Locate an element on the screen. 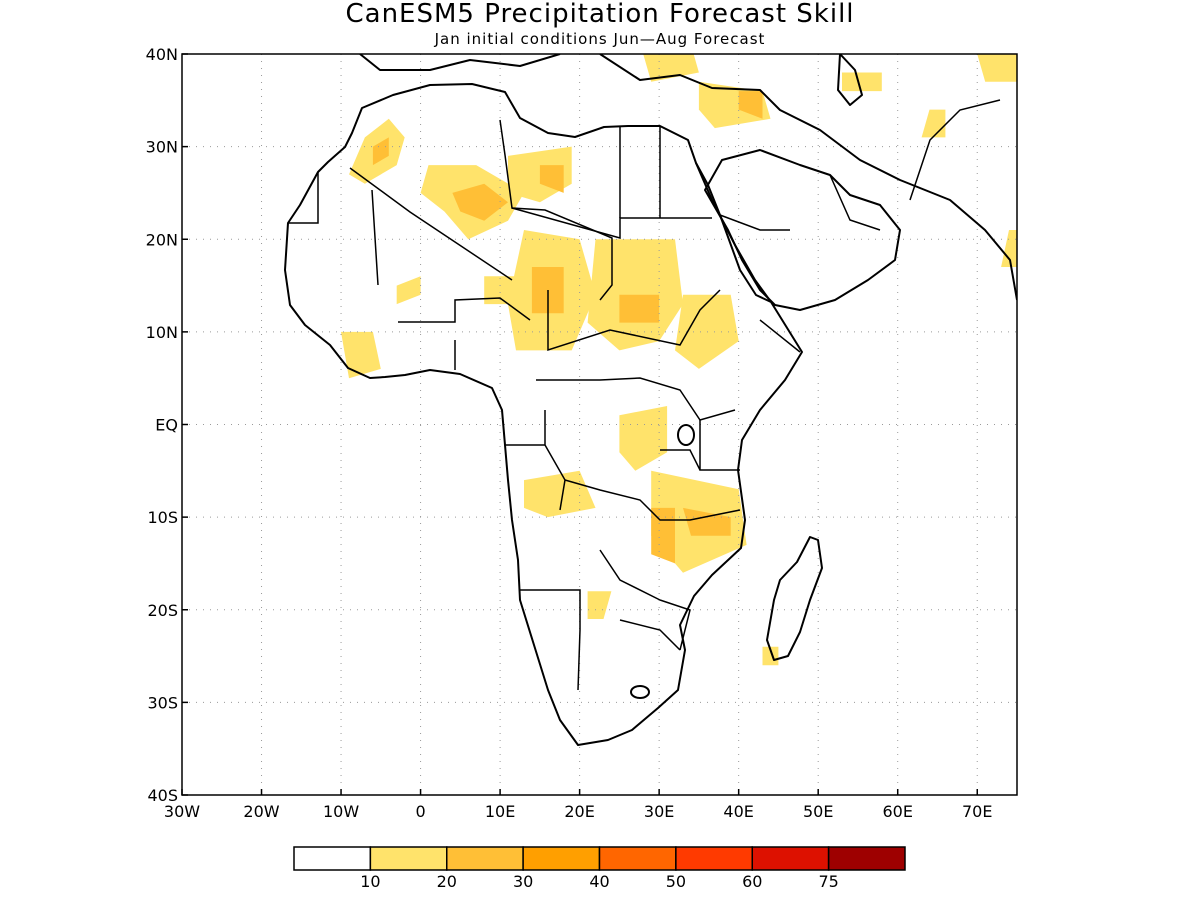  x-tick-label: 70E is located at coordinates (977, 811).